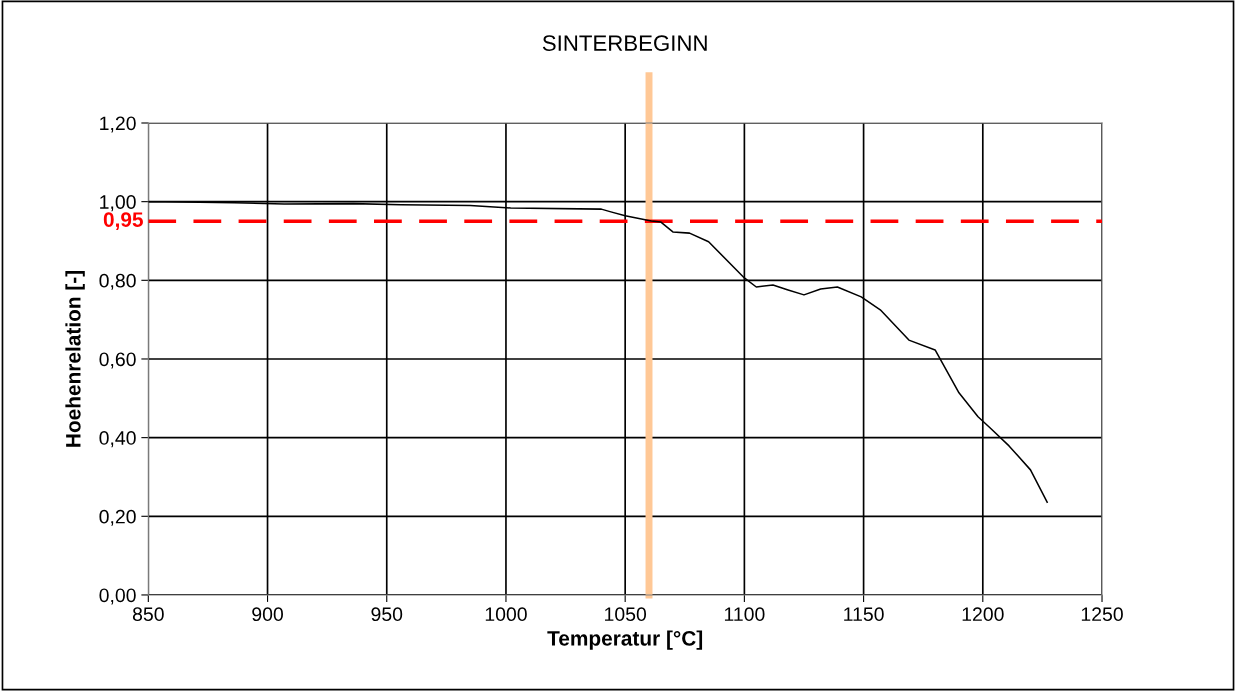 The image size is (1236, 691). Describe the element at coordinates (506, 614) in the screenshot. I see `x-tick-label: 1000` at that location.